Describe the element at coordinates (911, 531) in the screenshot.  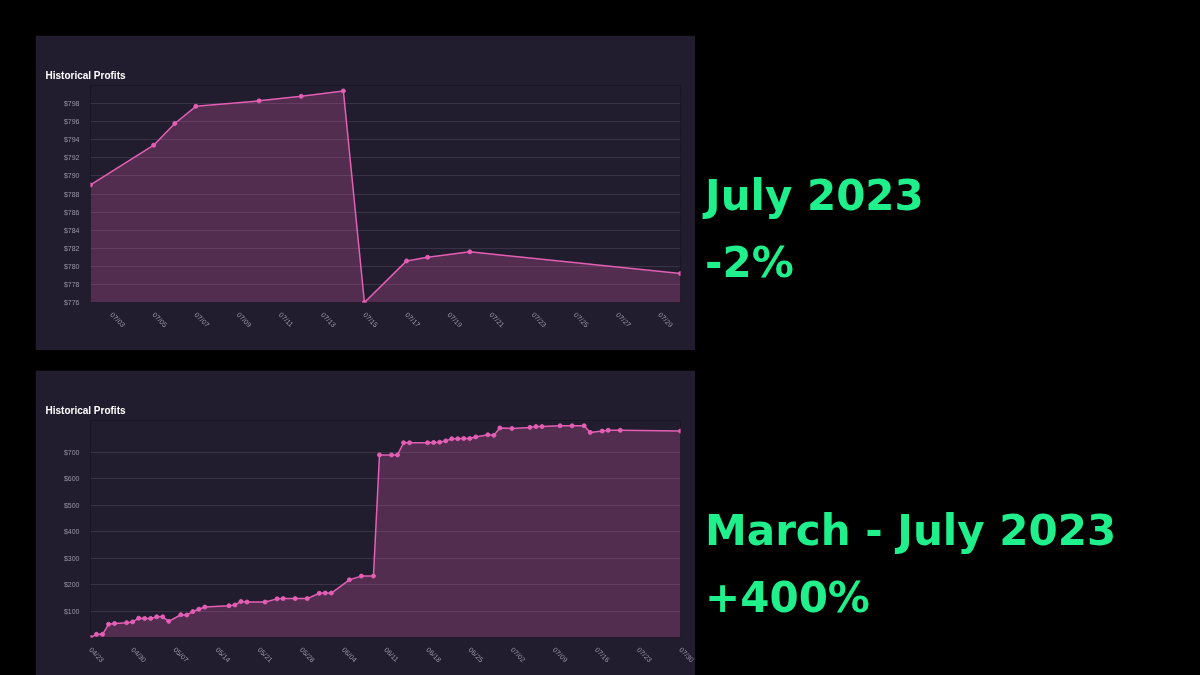
I see `text: March - July 2023` at that location.